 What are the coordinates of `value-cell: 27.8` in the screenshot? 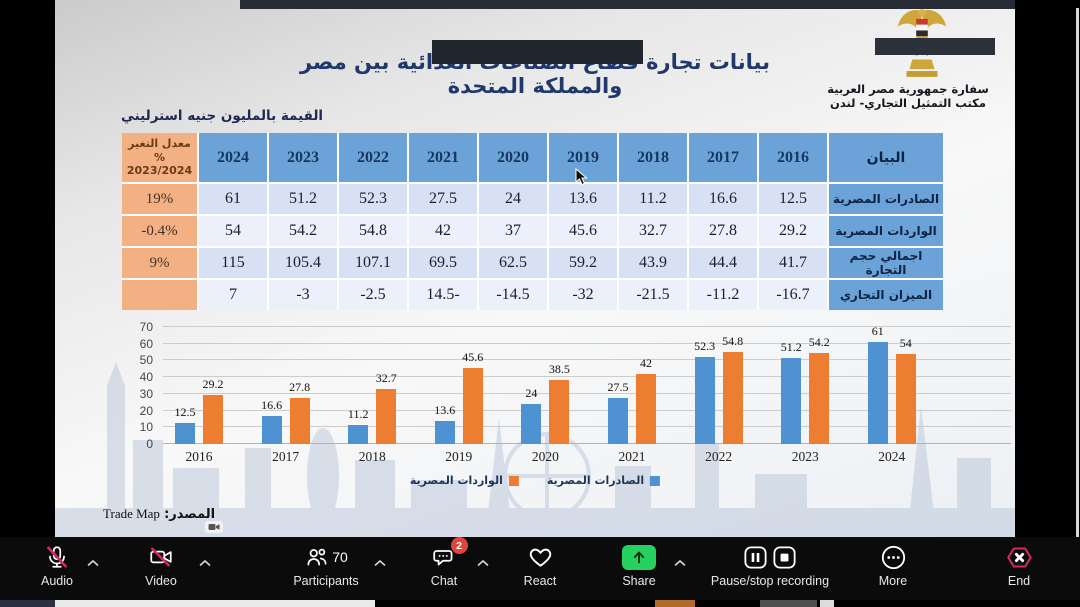 It's located at (723, 231).